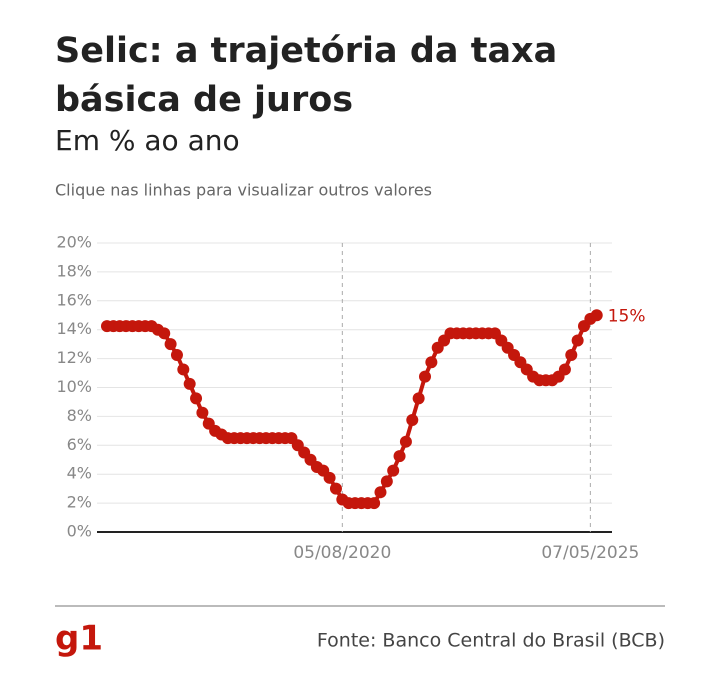 The height and width of the screenshot is (689, 720). What do you see at coordinates (79, 444) in the screenshot?
I see `y-tick-label: 6%` at bounding box center [79, 444].